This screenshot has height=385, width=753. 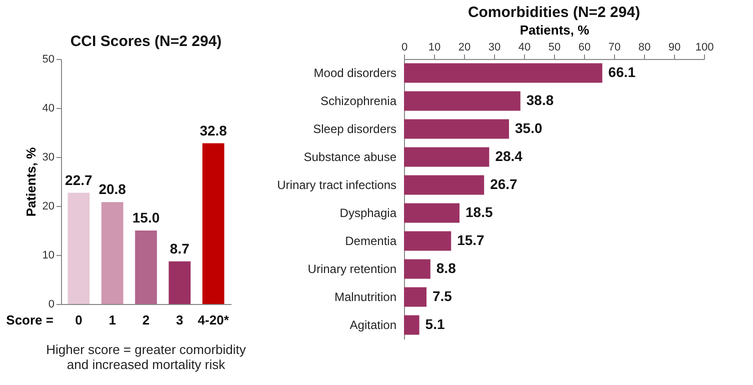 I want to click on x-tick-label: 70, so click(x=614, y=48).